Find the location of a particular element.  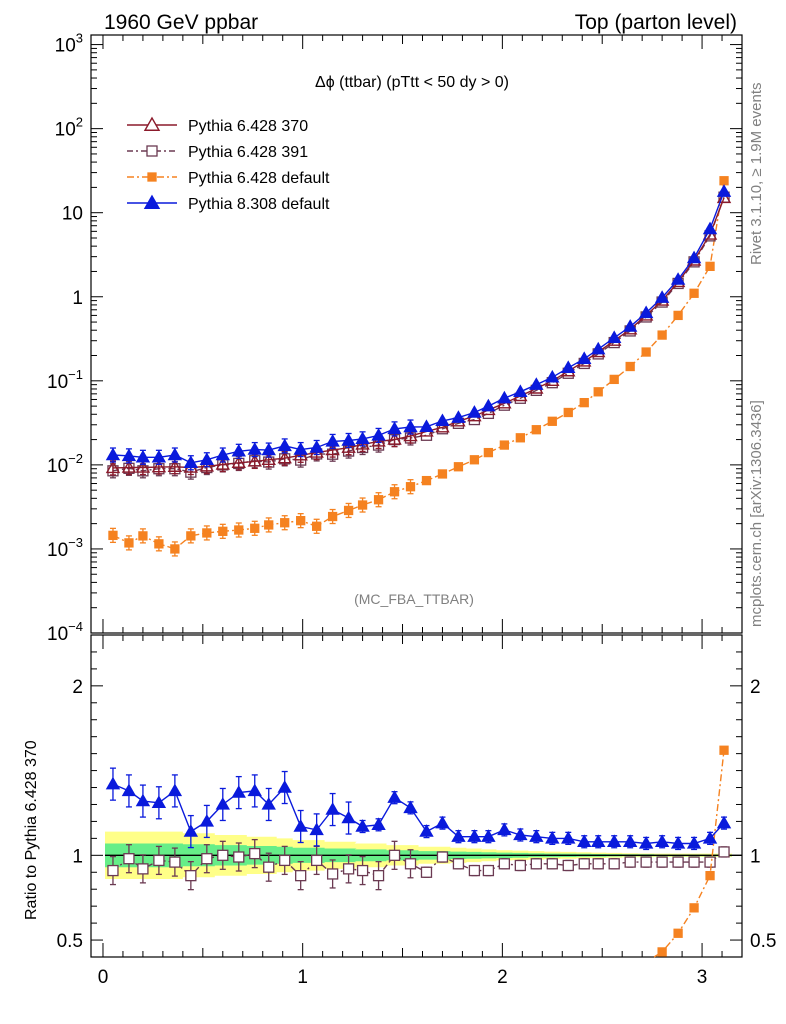

tick-exponent: 3 is located at coordinates (79, 38).